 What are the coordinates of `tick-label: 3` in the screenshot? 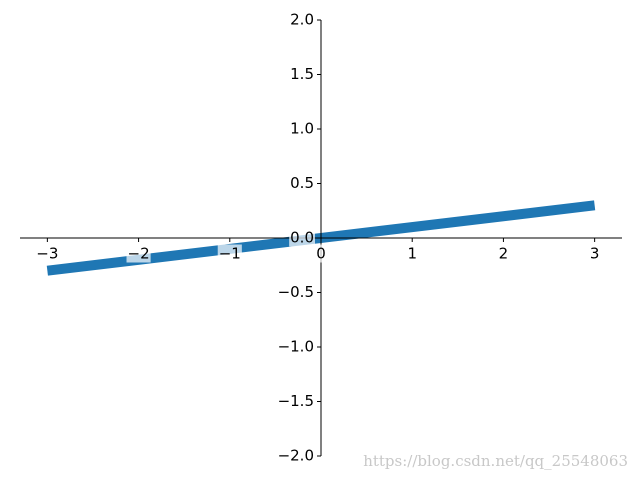 It's located at (595, 254).